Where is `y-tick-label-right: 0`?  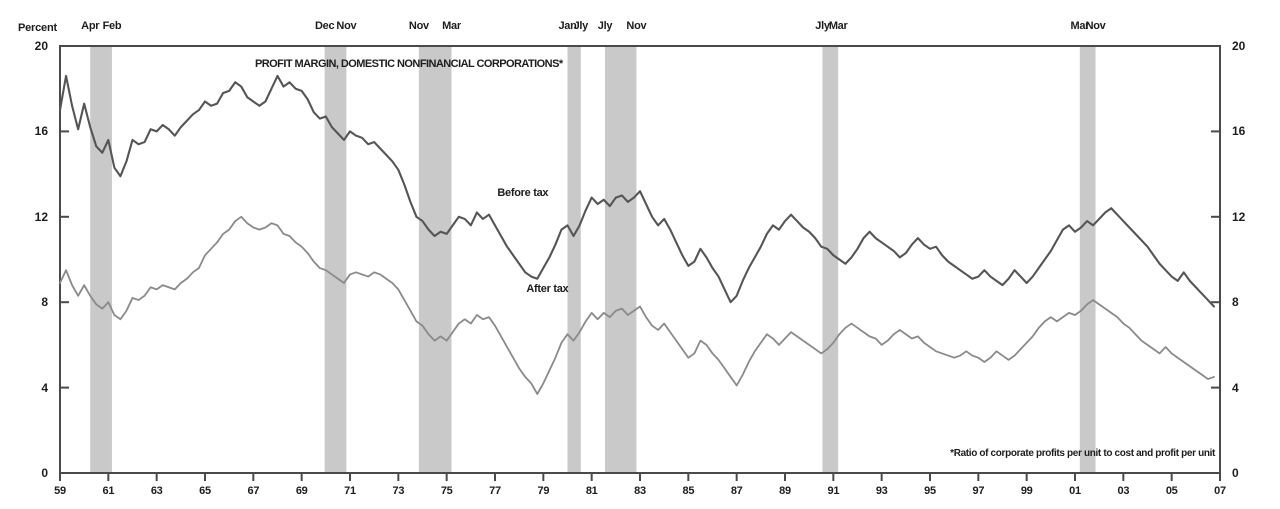 y-tick-label-right: 0 is located at coordinates (1235, 473).